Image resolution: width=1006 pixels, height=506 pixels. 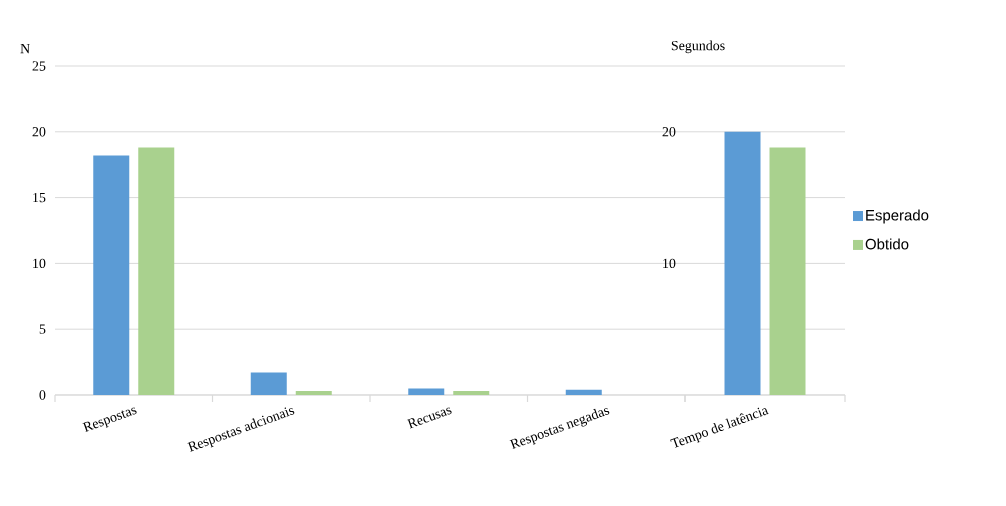 I want to click on legend-label: Esperado, so click(x=897, y=216).